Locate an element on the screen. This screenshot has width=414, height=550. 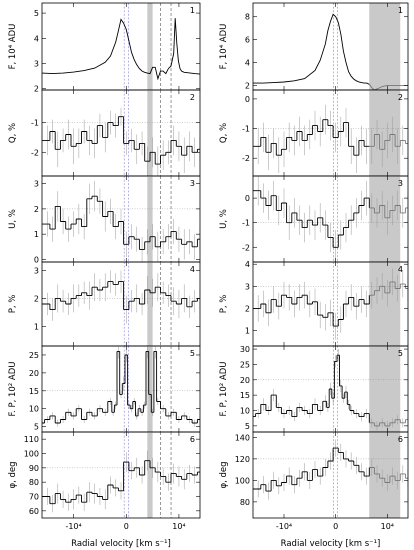
x-tick-label: -10⁴ is located at coordinates (73, 526).